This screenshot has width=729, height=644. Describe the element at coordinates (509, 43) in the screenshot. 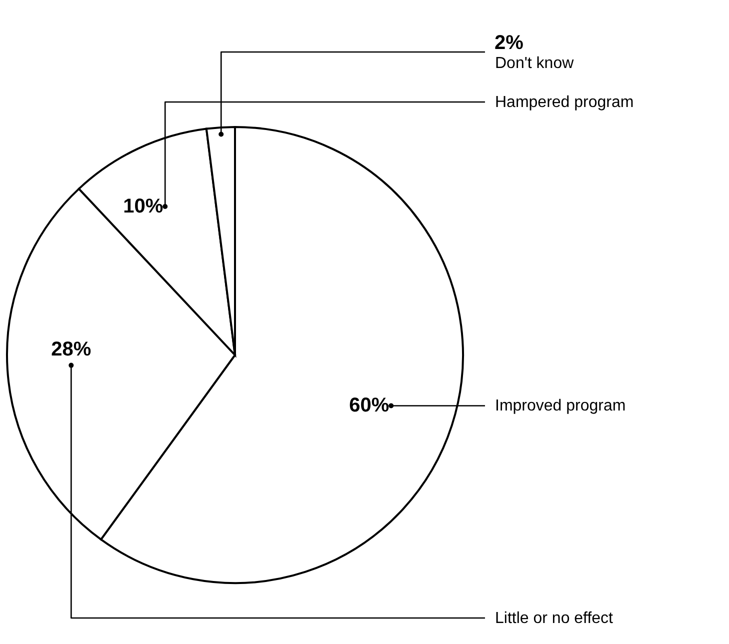

I see `data-label: 2%` at that location.